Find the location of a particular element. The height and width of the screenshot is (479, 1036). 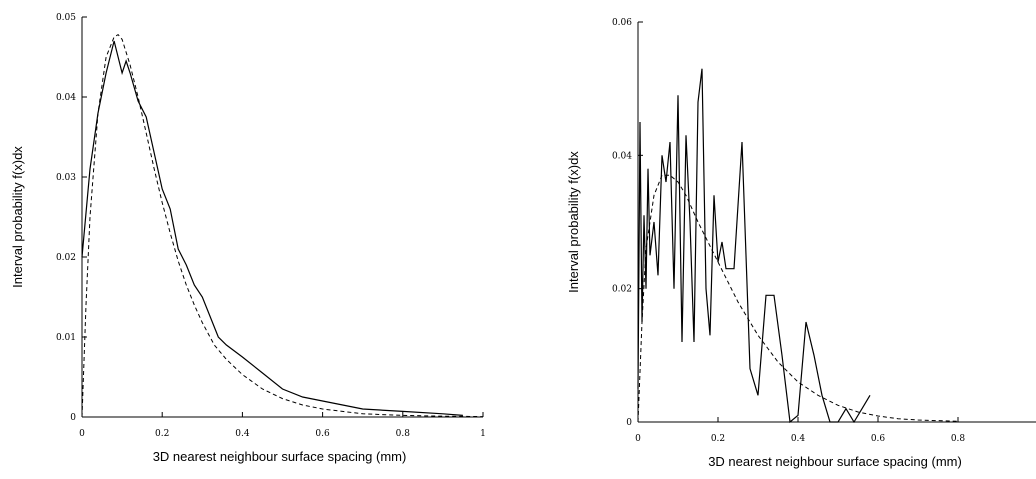

y-tick-label: 0.01 is located at coordinates (66, 338).